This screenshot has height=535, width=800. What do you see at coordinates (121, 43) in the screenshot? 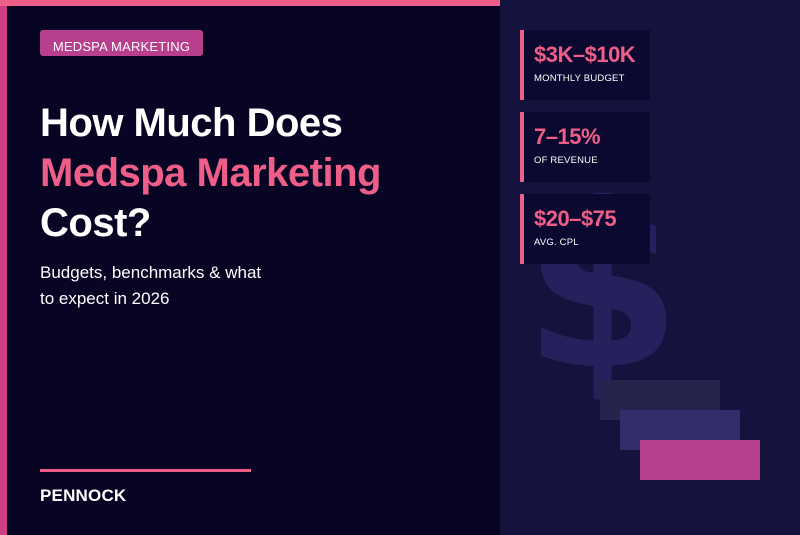
I see `category-badge: MEDSPA MARKETING` at bounding box center [121, 43].